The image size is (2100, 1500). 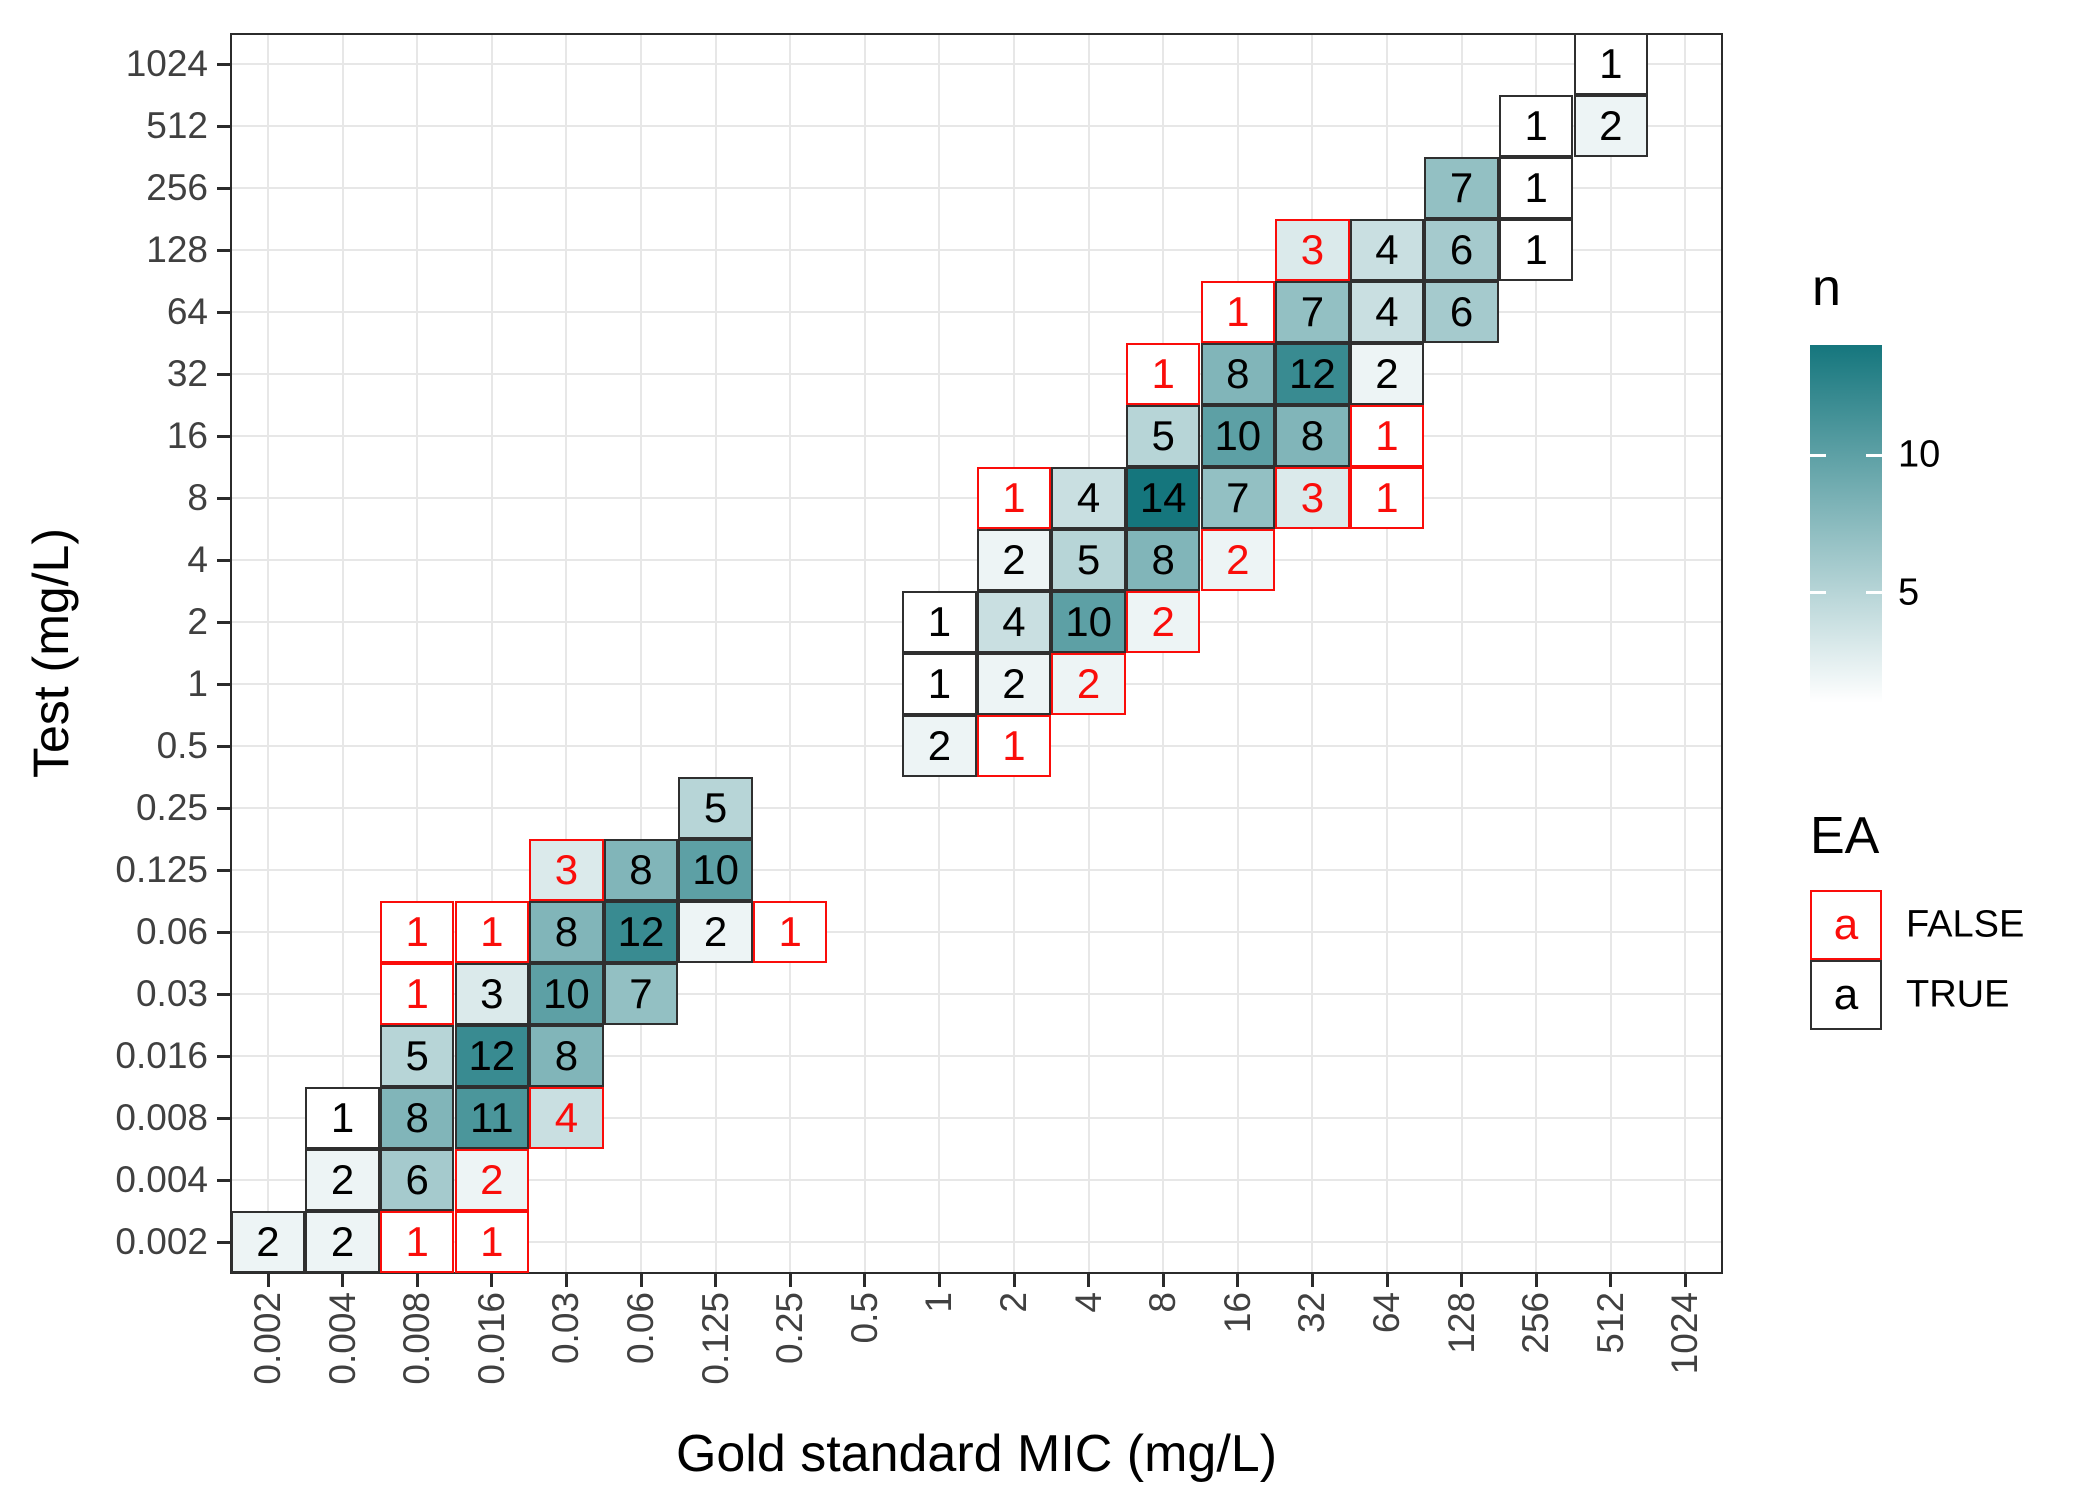 I want to click on x-axis-title: Gold standard MIC (mg/L), so click(x=976, y=1454).